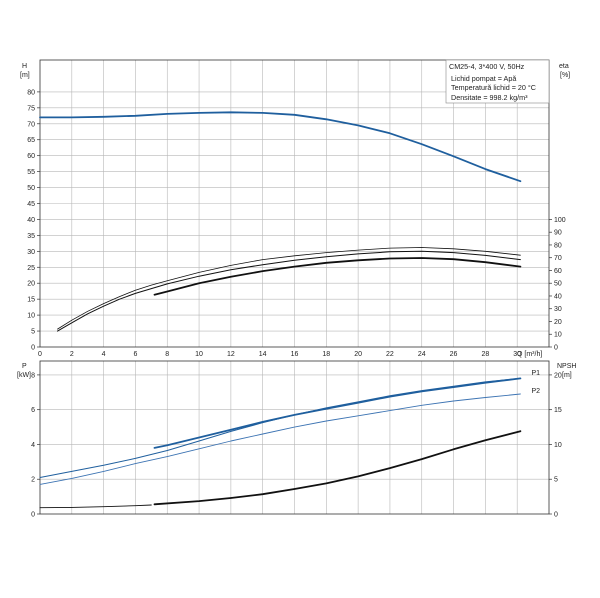  Describe the element at coordinates (33, 332) in the screenshot. I see `left-tick-label: 5` at that location.